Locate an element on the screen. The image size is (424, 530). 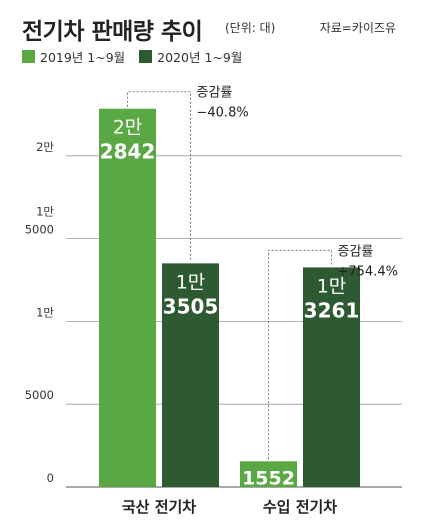
legend-item-2019: 2019년 1~9월 is located at coordinates (73, 56).